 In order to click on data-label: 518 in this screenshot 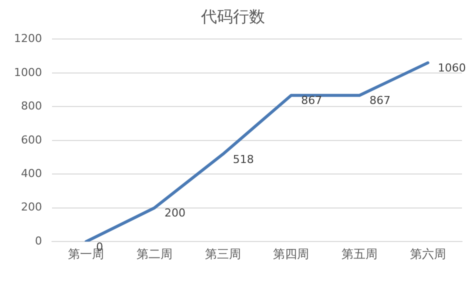, I will do `click(243, 159)`.